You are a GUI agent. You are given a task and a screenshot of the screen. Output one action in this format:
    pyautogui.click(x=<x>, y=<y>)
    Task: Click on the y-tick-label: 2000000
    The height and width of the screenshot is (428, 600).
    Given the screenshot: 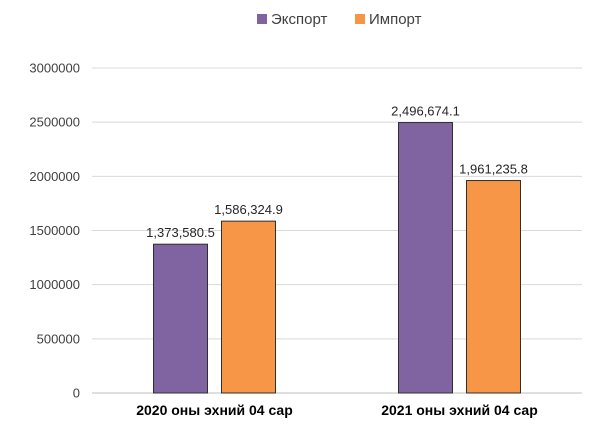 What is the action you would take?
    pyautogui.click(x=54, y=176)
    